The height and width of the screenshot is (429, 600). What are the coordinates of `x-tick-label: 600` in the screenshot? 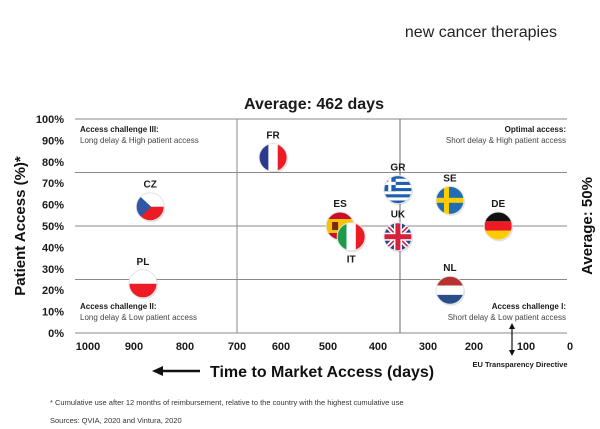 It's located at (281, 347).